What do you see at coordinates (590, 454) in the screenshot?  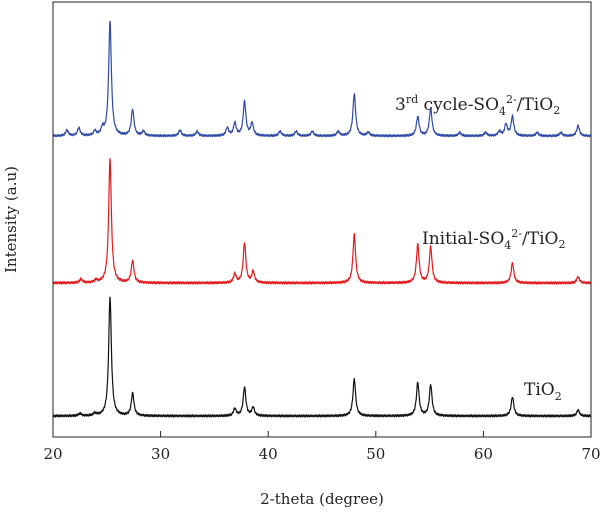 I see `x-tick-label: 70` at bounding box center [590, 454].